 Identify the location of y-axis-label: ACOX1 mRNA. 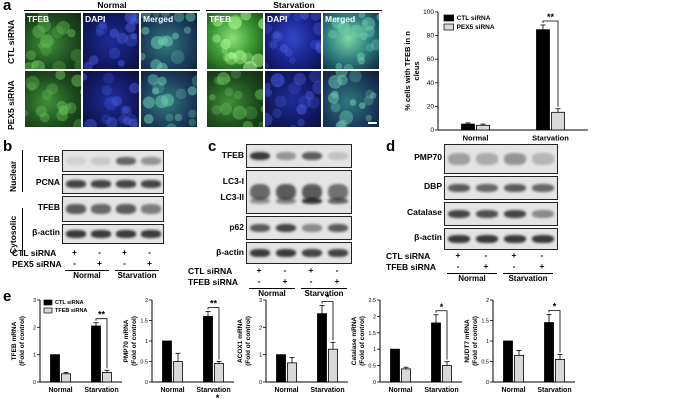
(240, 341).